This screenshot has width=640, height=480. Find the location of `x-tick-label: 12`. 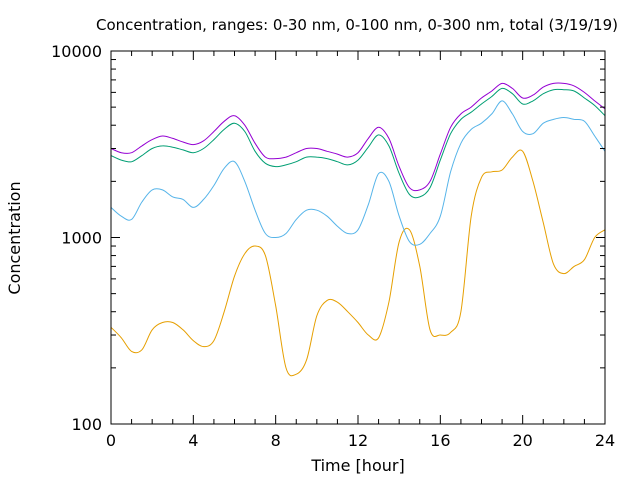

x-tick-label: 12 is located at coordinates (358, 440).